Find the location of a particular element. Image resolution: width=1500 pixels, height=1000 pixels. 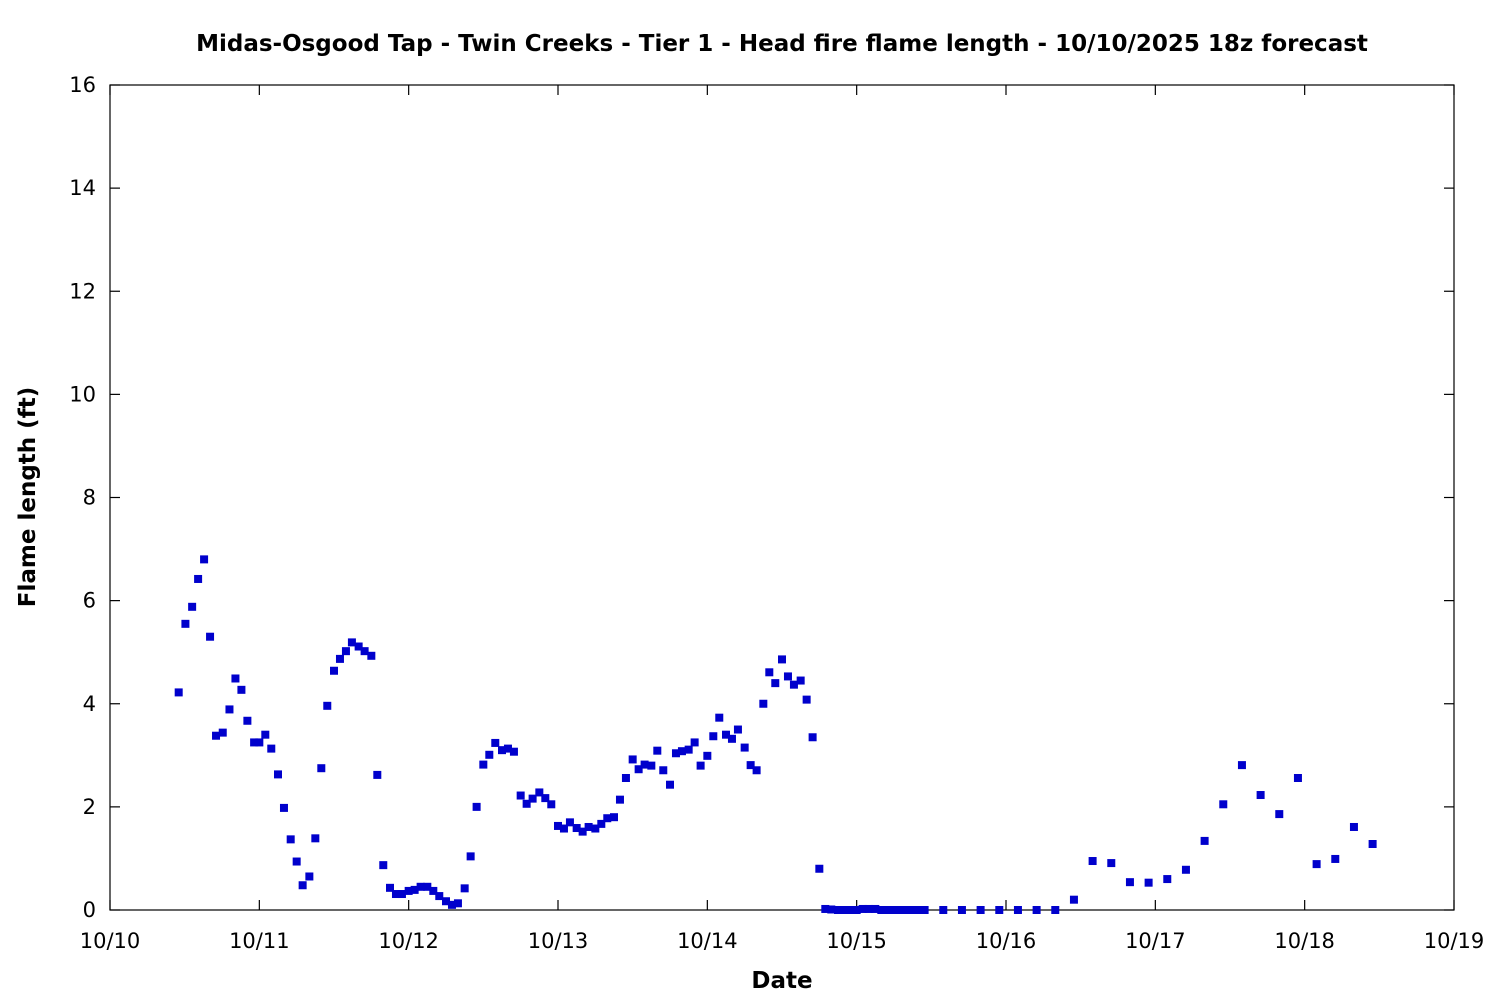

x-tick-label: 10/10 is located at coordinates (110, 941).